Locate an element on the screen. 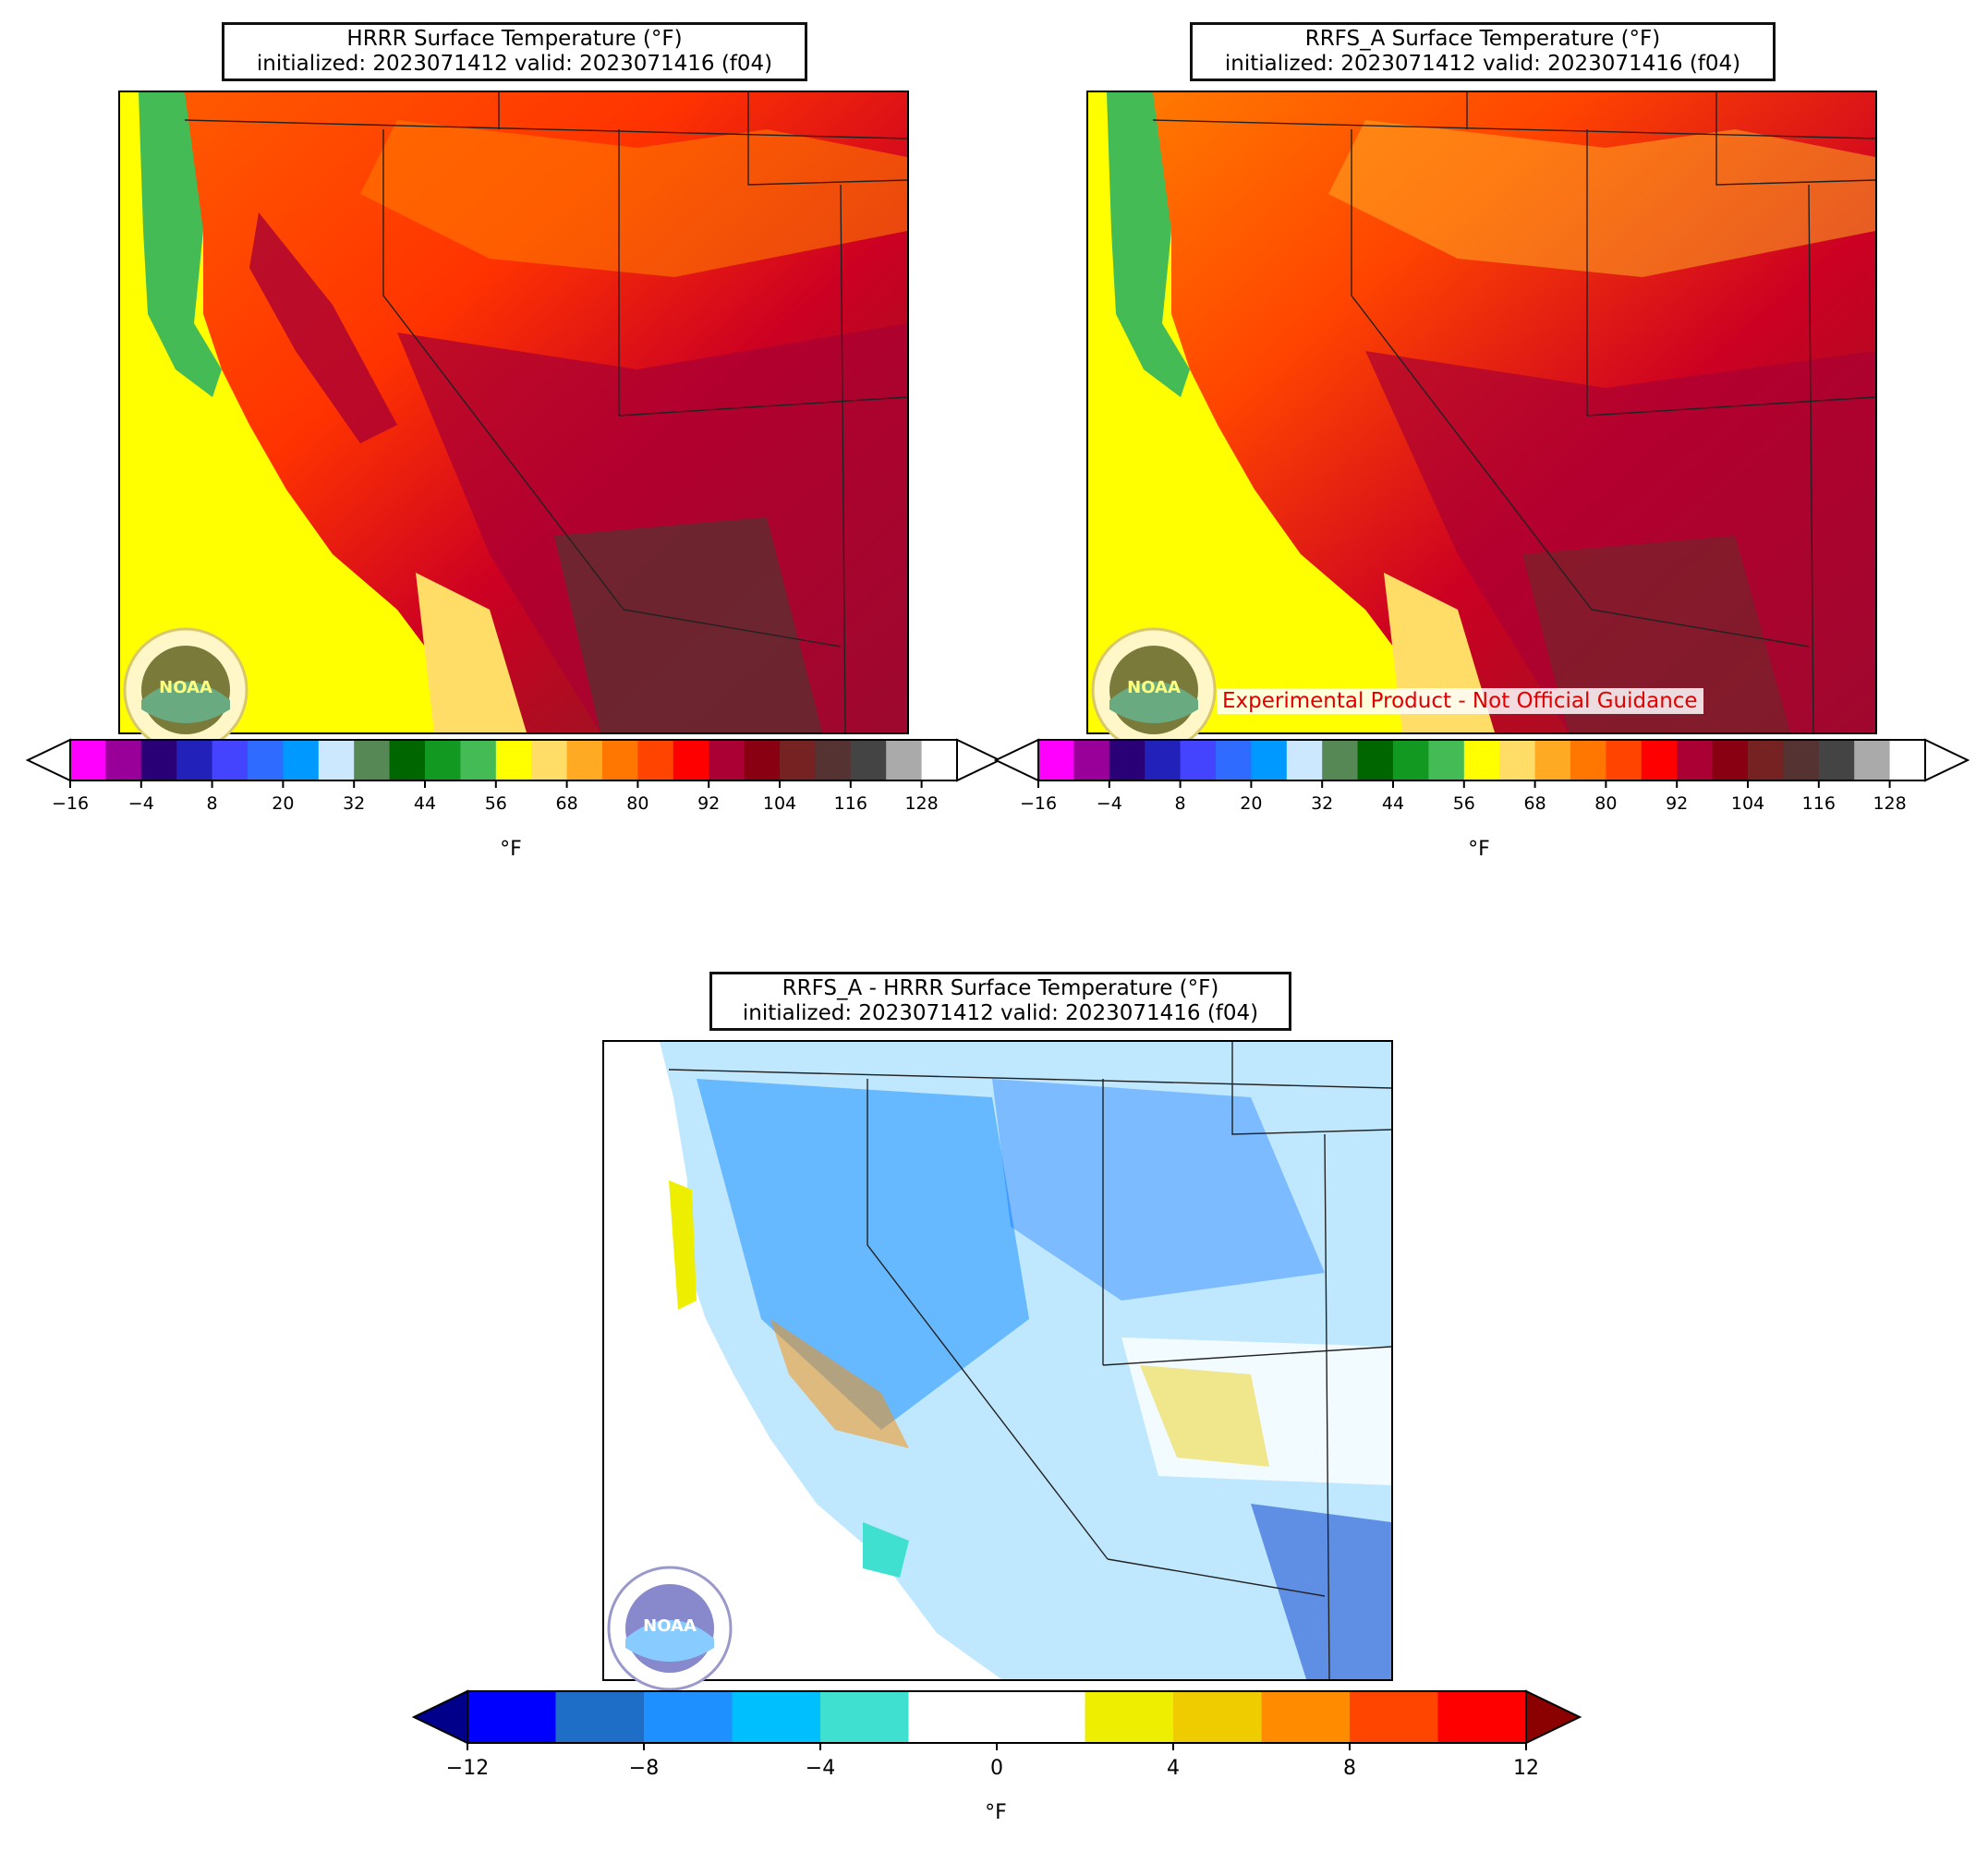 The width and height of the screenshot is (1988, 1851). rrfs-colorbar: −16 −4 8 20 32 44 56 68 80 92 104 116 128 is located at coordinates (1481, 776).